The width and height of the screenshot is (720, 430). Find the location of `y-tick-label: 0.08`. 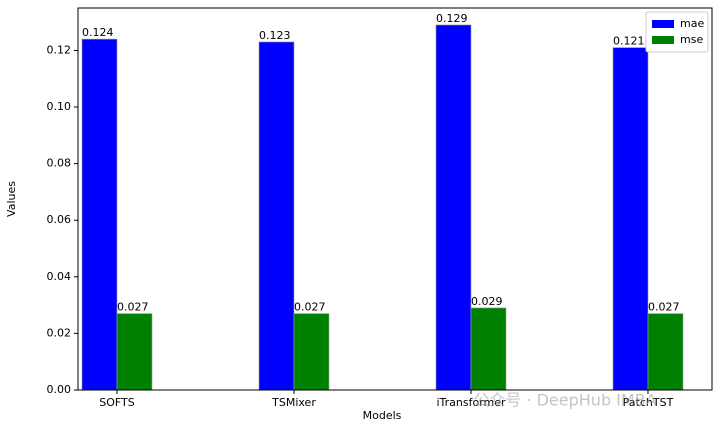

y-tick-label: 0.08 is located at coordinates (59, 163).